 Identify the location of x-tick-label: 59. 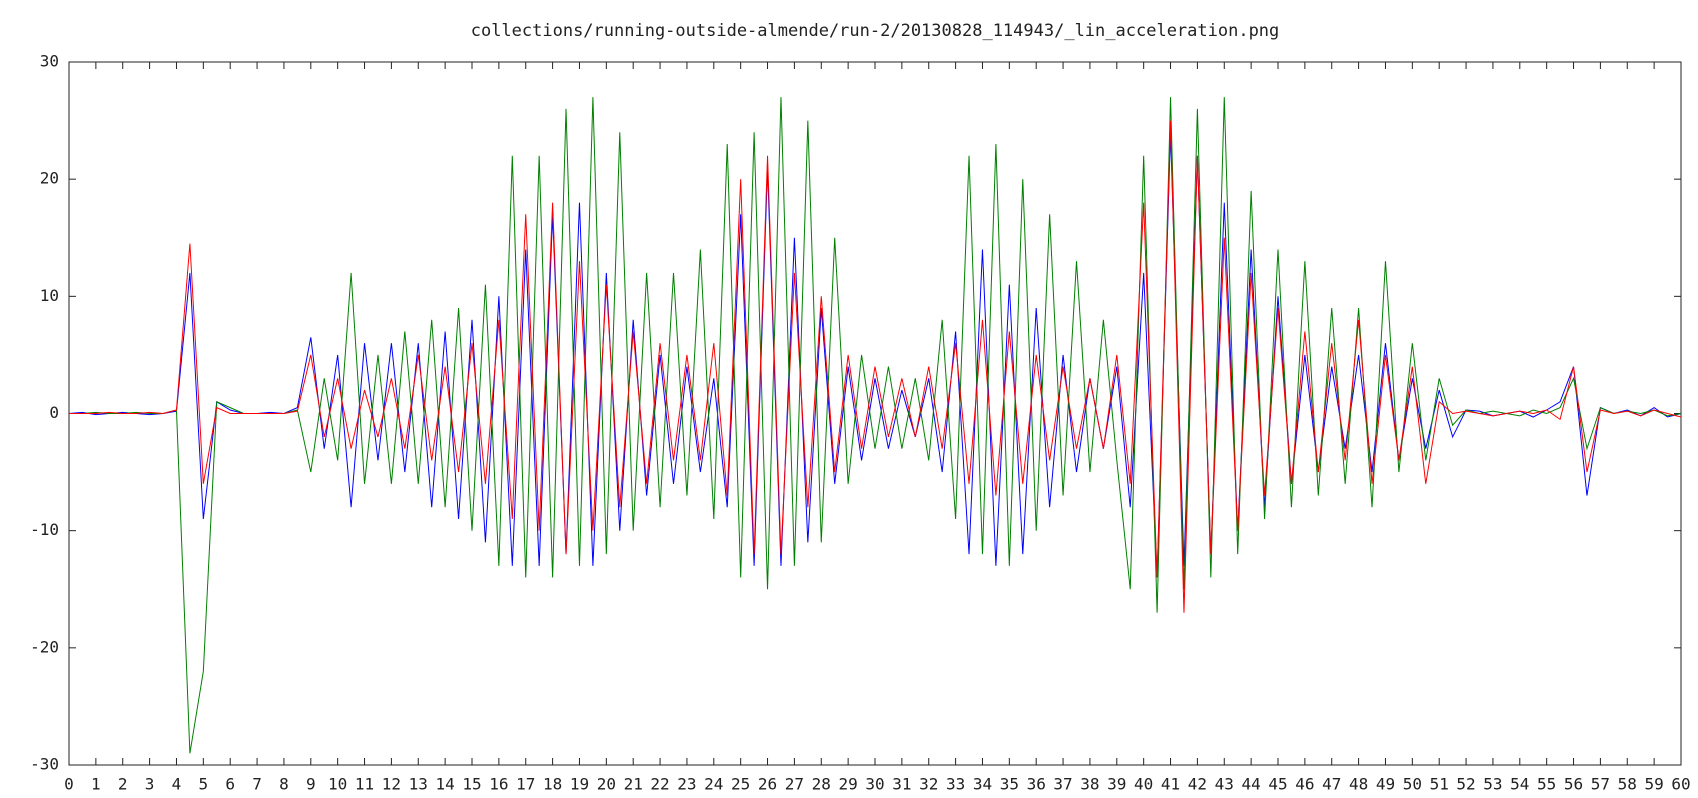
(1654, 784).